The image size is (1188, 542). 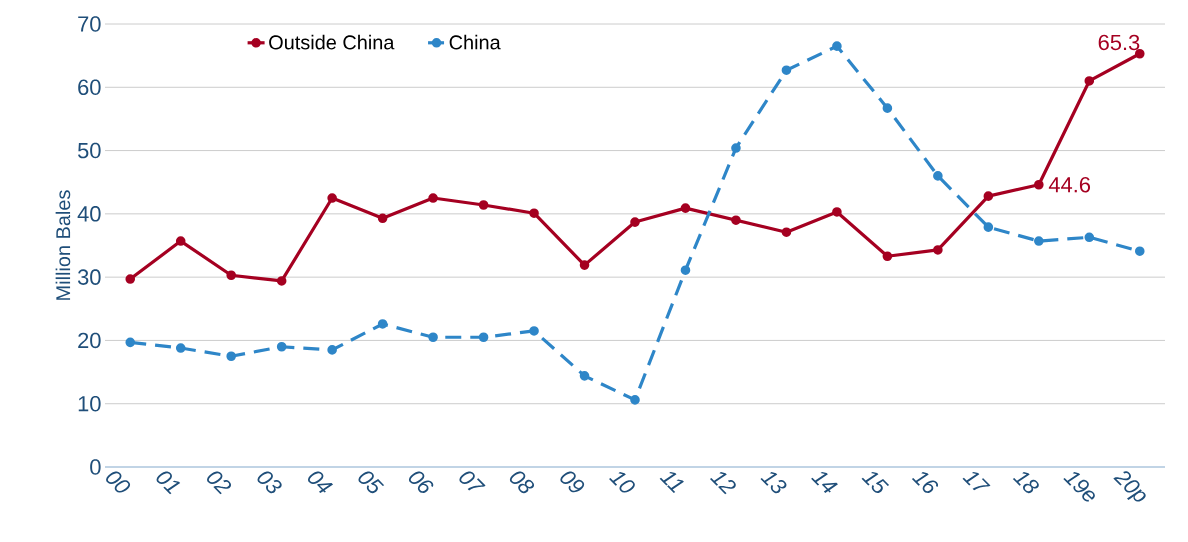 What do you see at coordinates (63, 245) in the screenshot?
I see `y-axis-title: Million Bales` at bounding box center [63, 245].